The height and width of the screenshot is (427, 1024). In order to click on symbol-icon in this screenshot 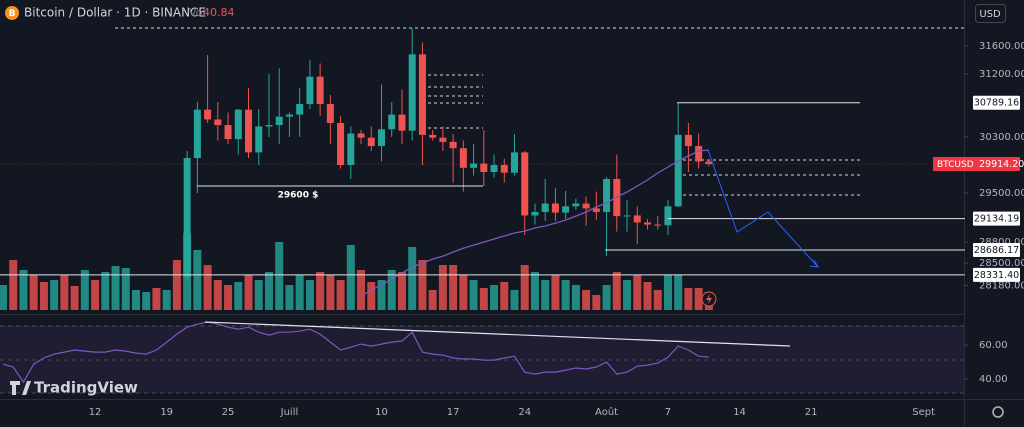, I will do `click(12, 13)`.